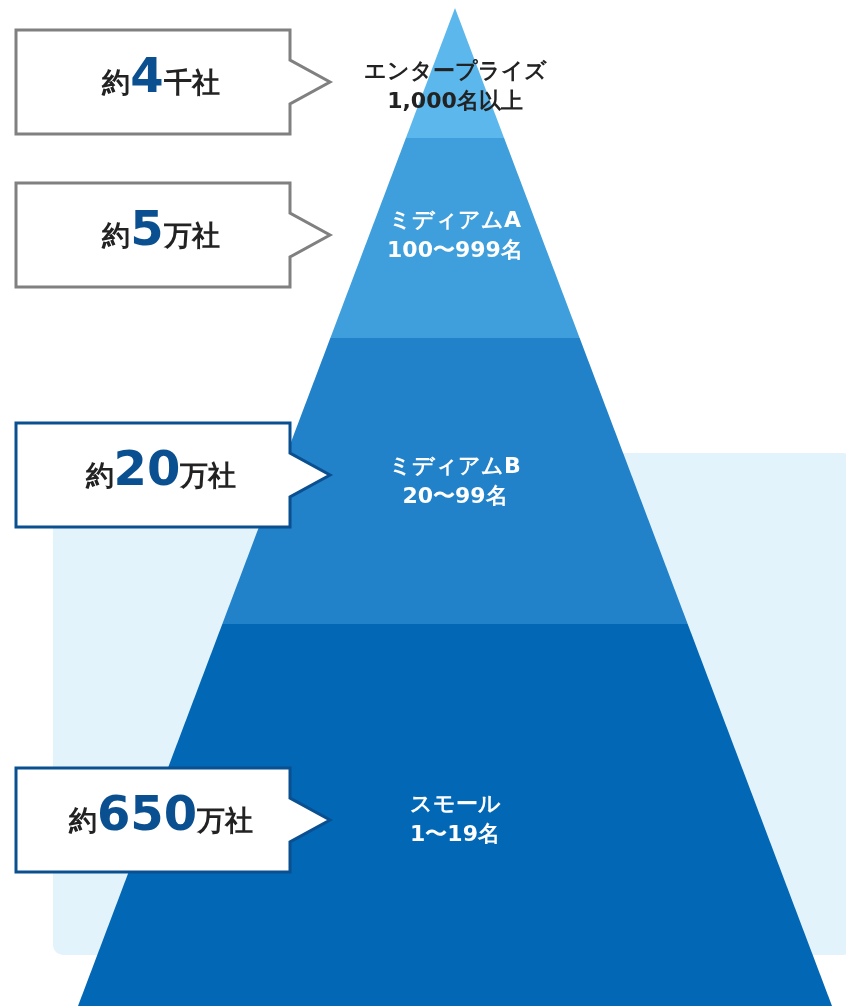  Describe the element at coordinates (455, 480) in the screenshot. I see `category-label: ミディアムB 20〜99名` at that location.